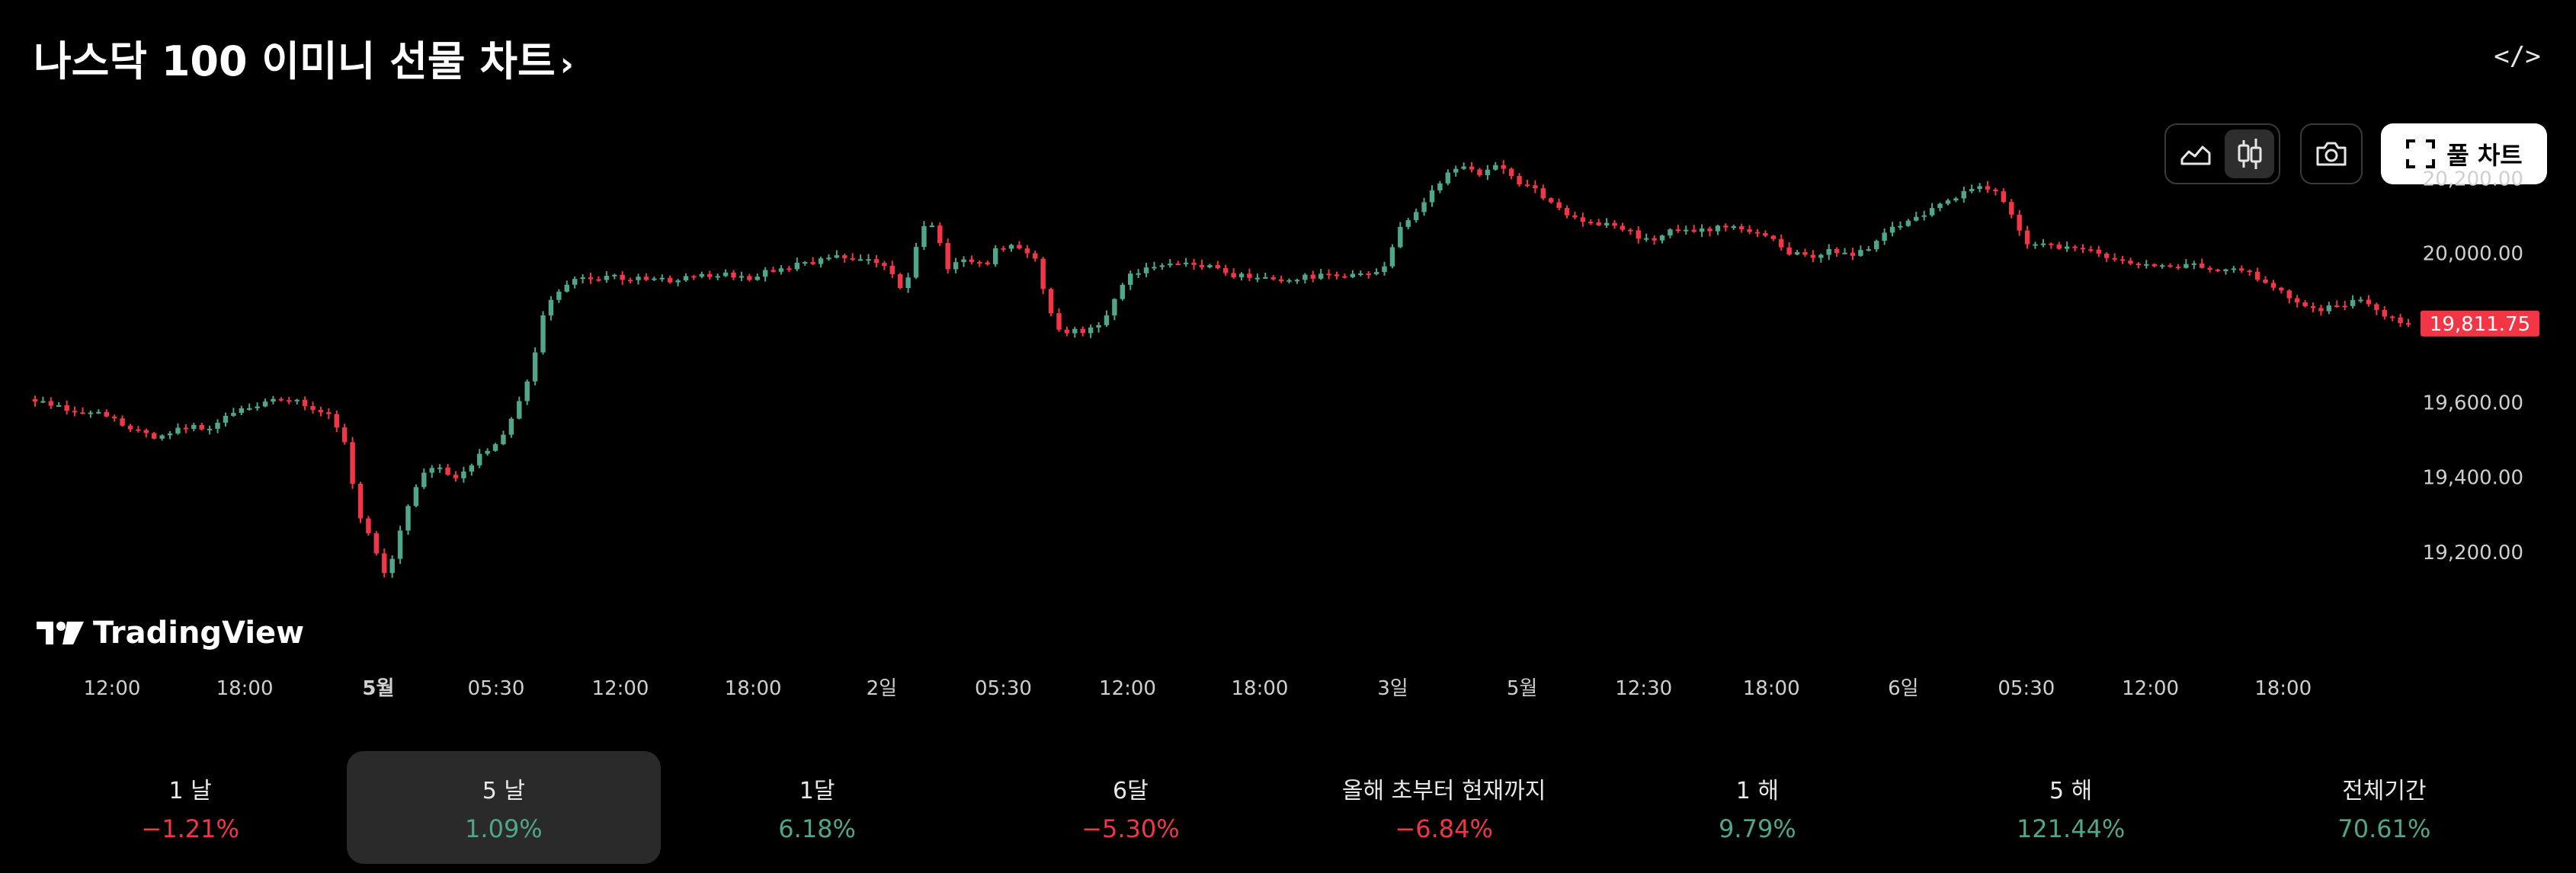  What do you see at coordinates (190, 829) in the screenshot?
I see `period-change-value: −1.21%` at bounding box center [190, 829].